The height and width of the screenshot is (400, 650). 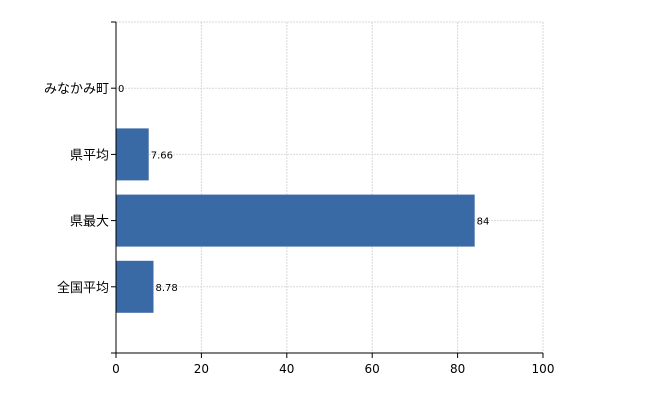 I want to click on category-label: 県最大, so click(x=89, y=222).